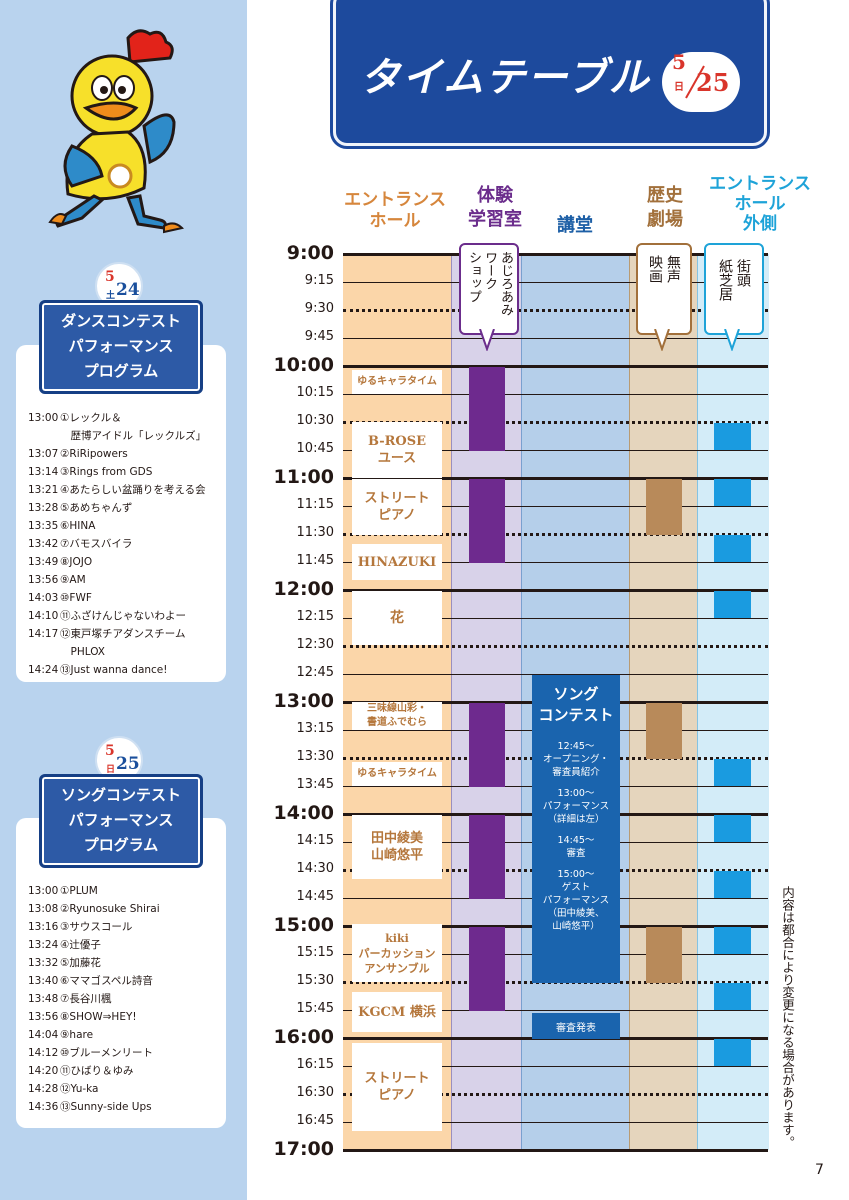 The width and height of the screenshot is (849, 1200). I want to click on program-item-time: 13:35, so click(43, 526).